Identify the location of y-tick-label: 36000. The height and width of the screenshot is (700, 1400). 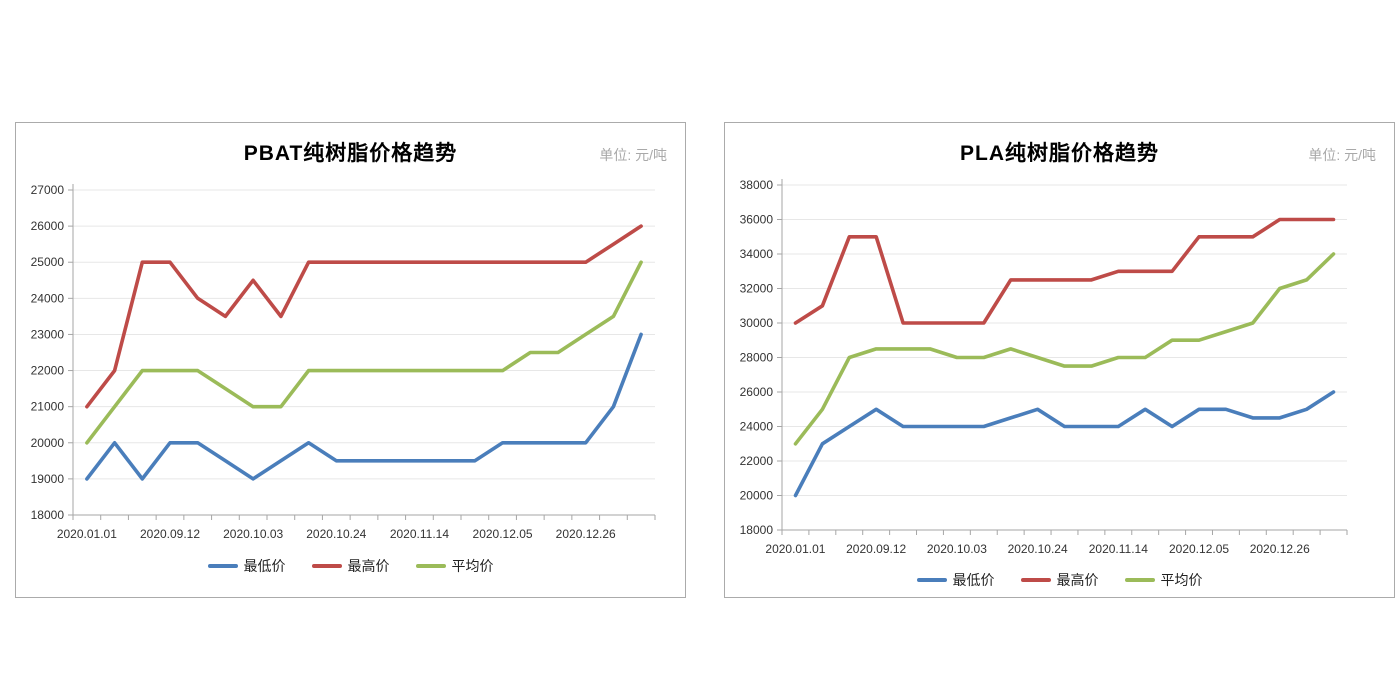
(757, 220).